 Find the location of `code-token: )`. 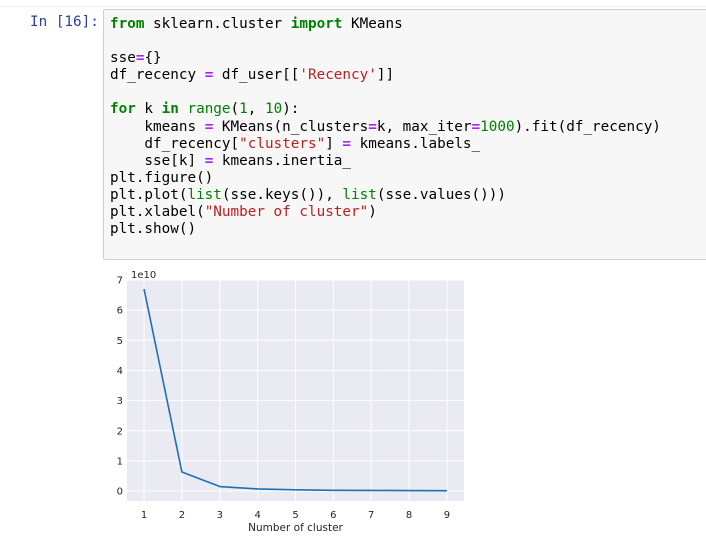

code-token: ) is located at coordinates (372, 212).